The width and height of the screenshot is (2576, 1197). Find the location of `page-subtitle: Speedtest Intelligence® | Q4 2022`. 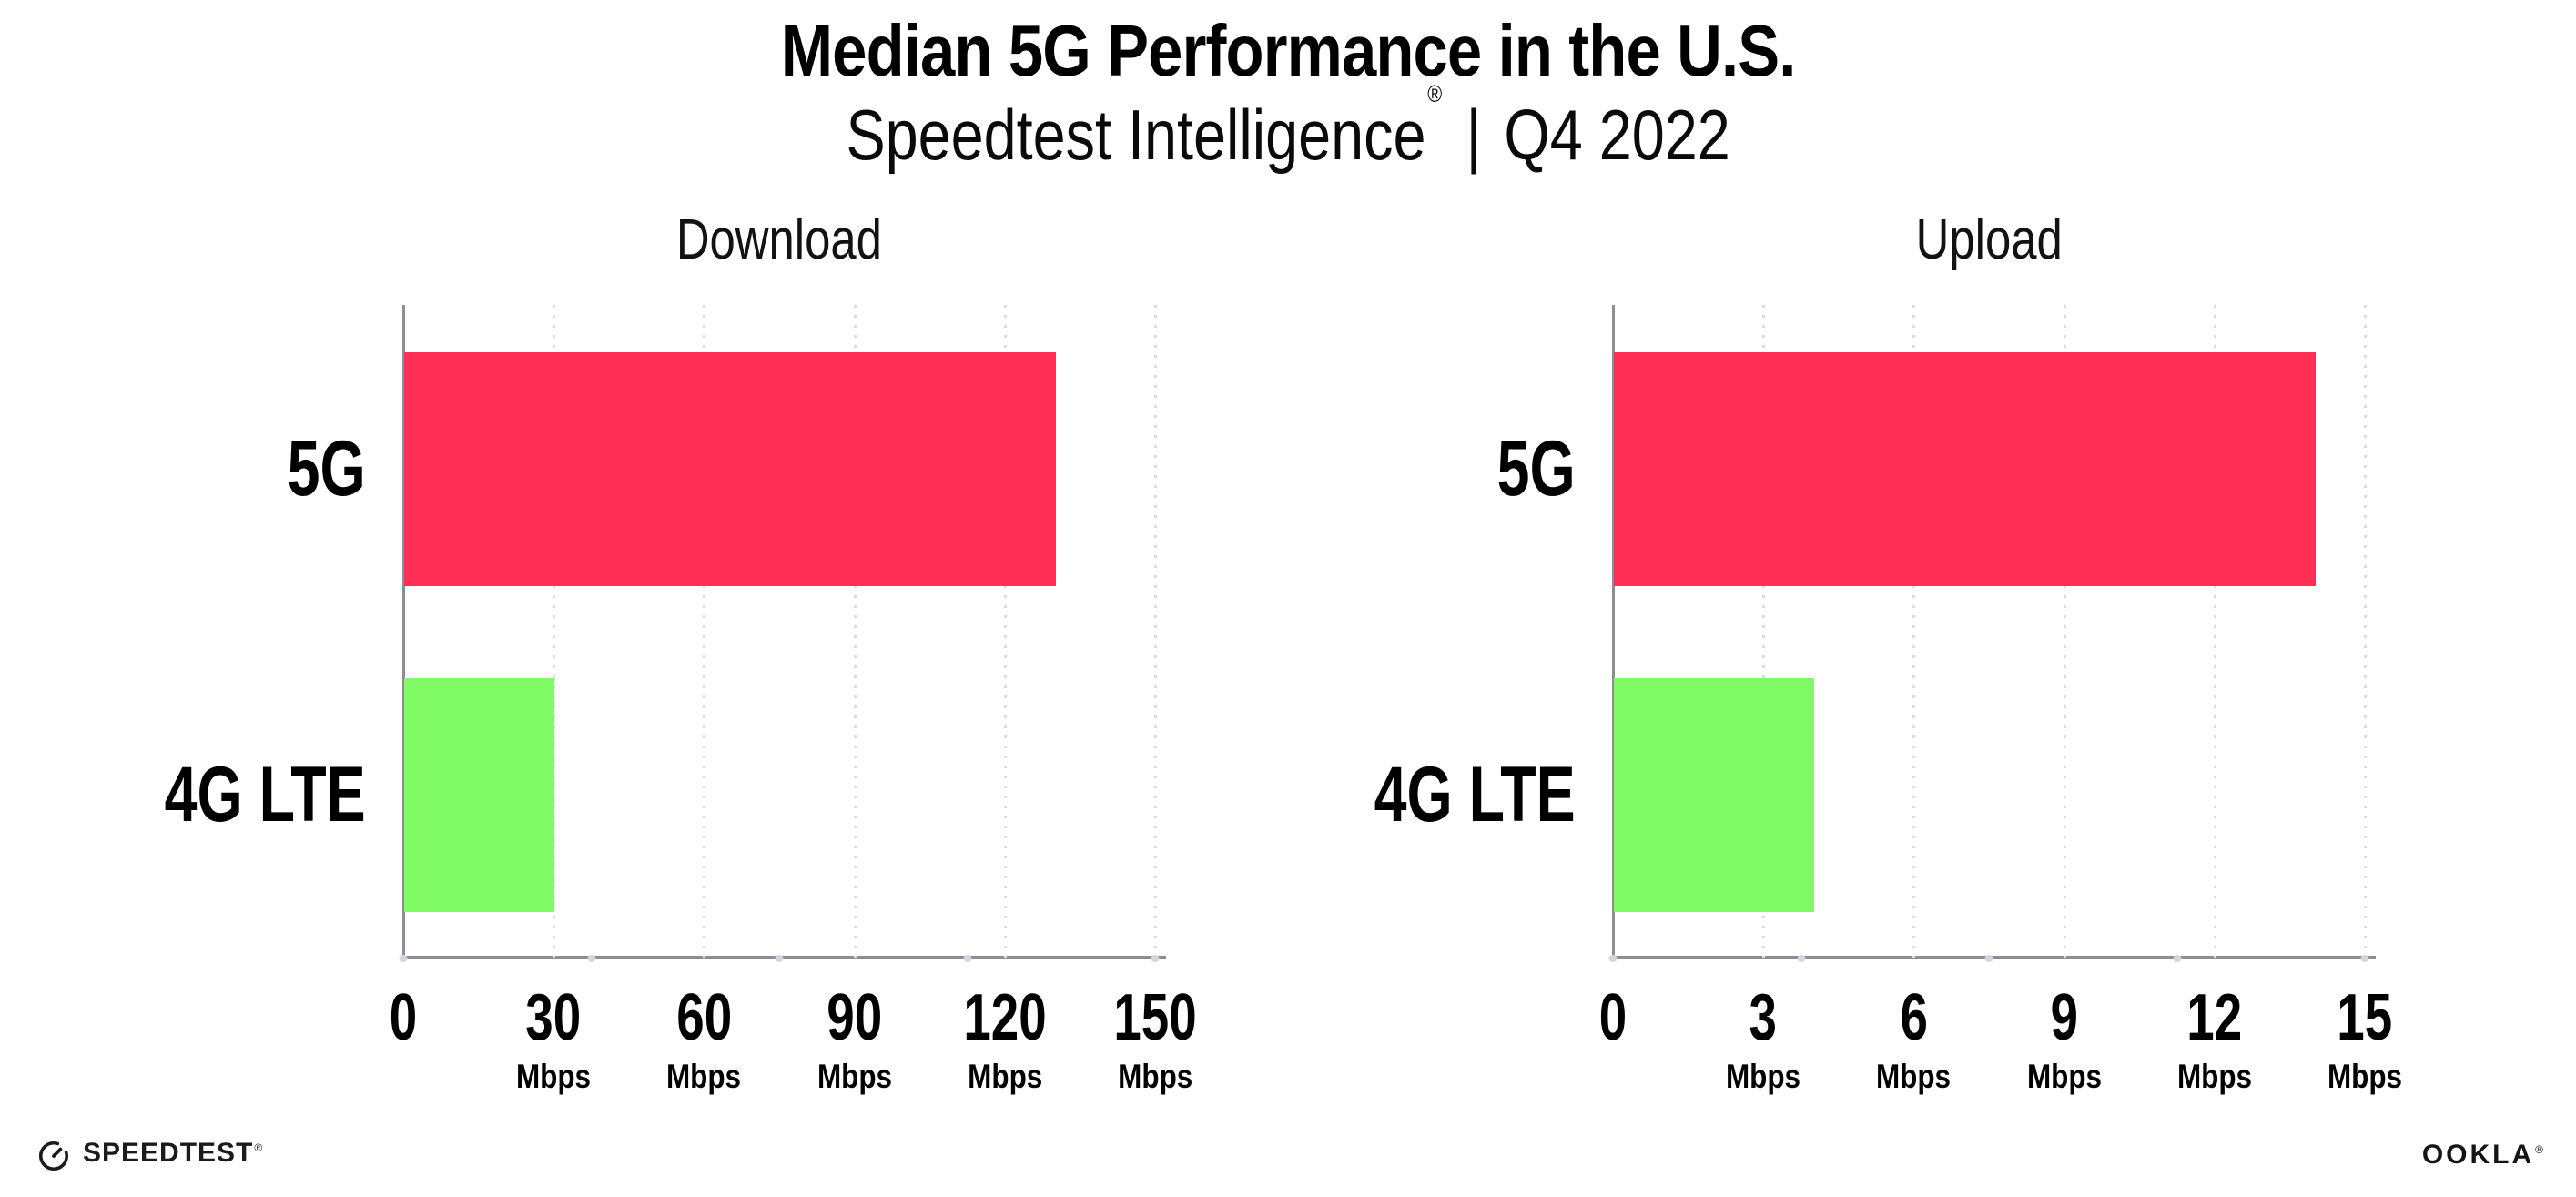

page-subtitle: Speedtest Intelligence® | Q4 2022 is located at coordinates (1288, 128).